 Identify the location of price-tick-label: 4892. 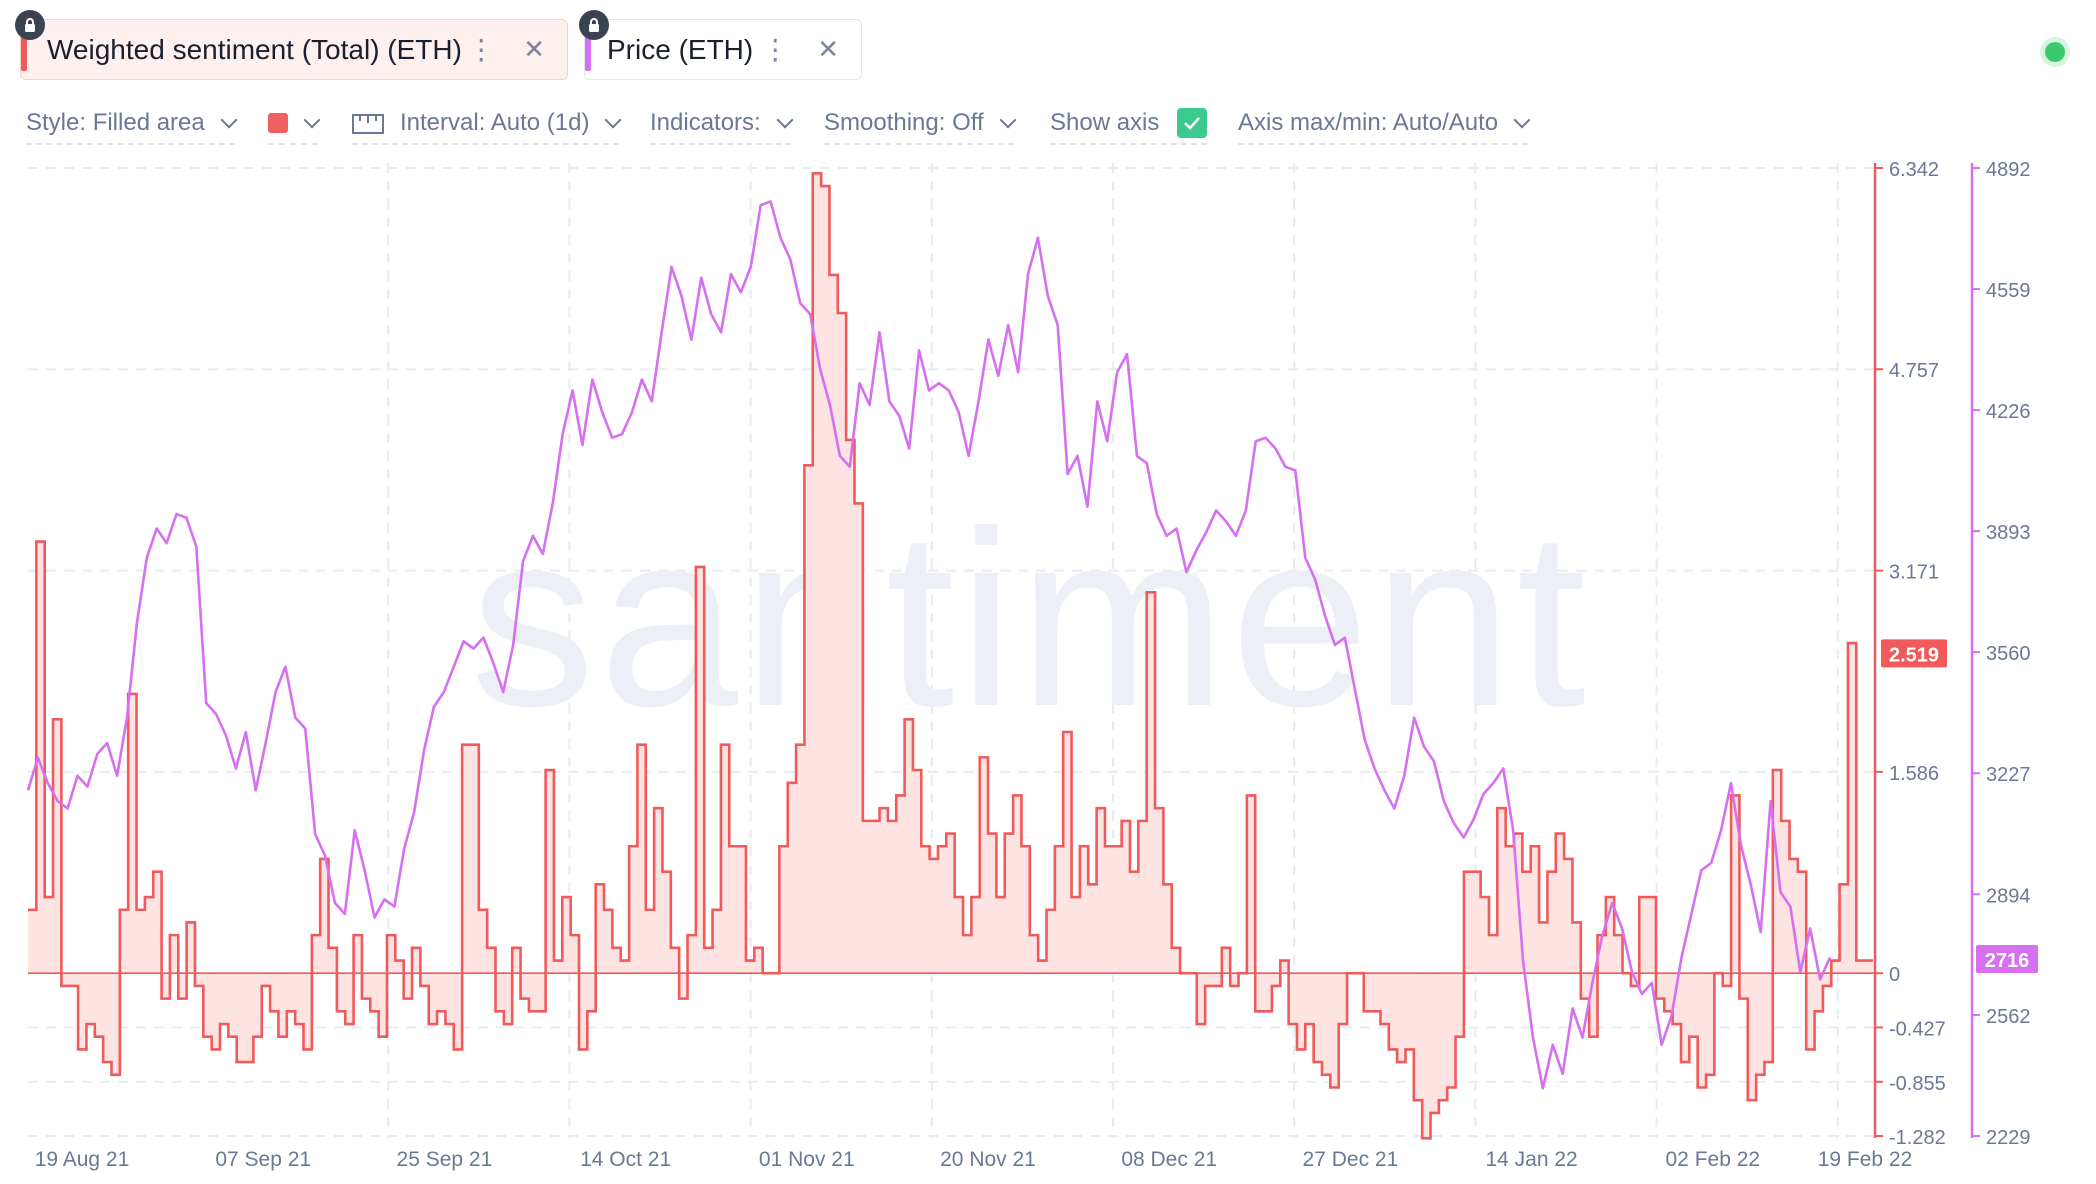
(2008, 170).